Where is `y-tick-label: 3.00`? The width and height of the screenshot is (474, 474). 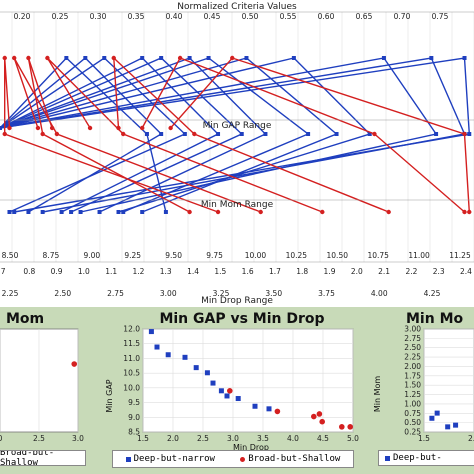 y-tick-label: 3.00 is located at coordinates (412, 329).